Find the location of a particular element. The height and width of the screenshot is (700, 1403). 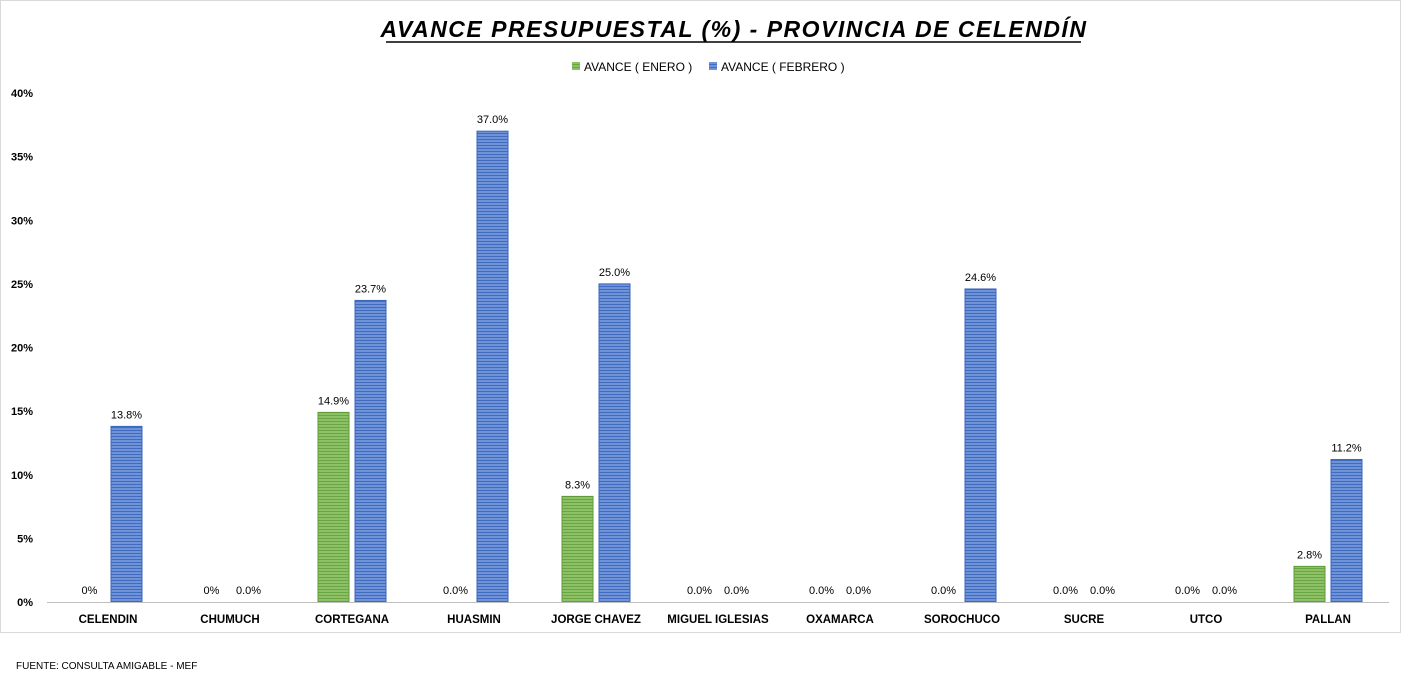

x-tick-label: SOROCHUCO is located at coordinates (962, 620).